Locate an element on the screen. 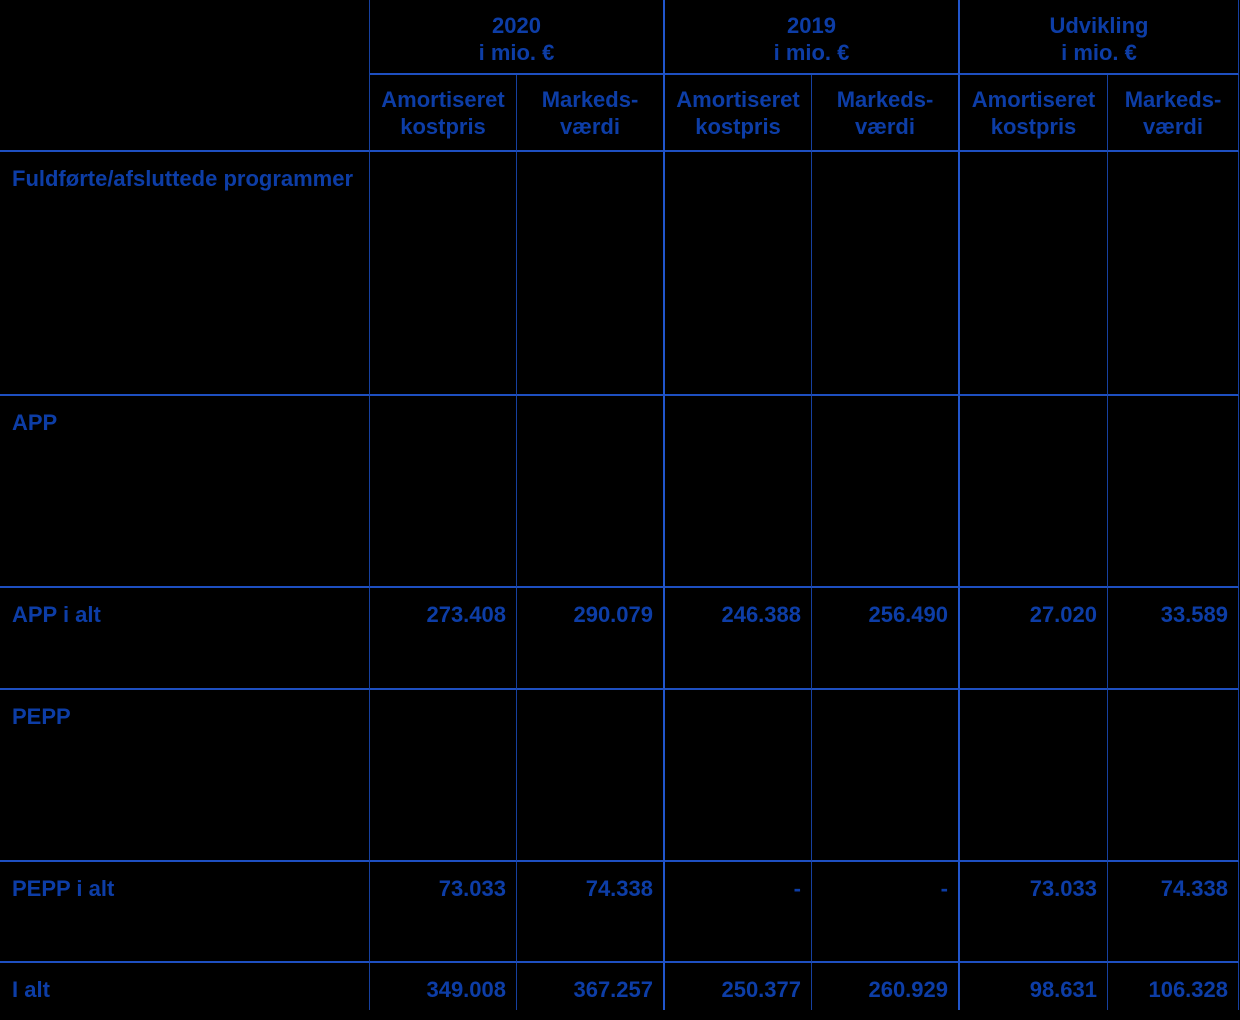  value-cell: 256.490 is located at coordinates (886, 639).